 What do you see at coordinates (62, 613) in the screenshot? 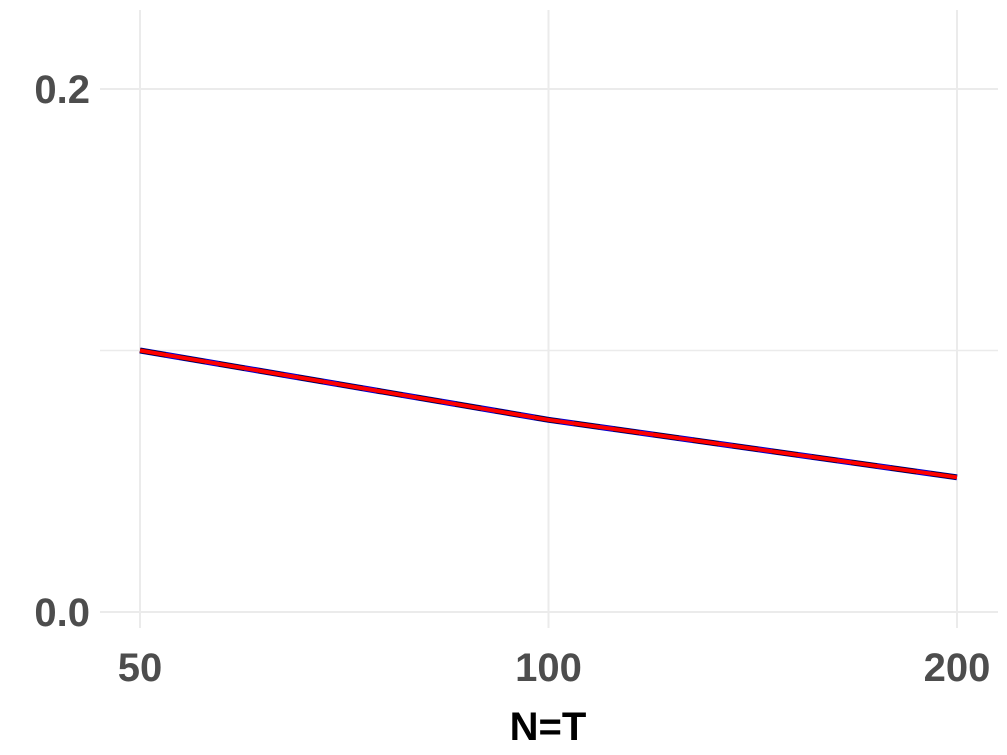
I see `y-tick-label: 0.0` at bounding box center [62, 613].